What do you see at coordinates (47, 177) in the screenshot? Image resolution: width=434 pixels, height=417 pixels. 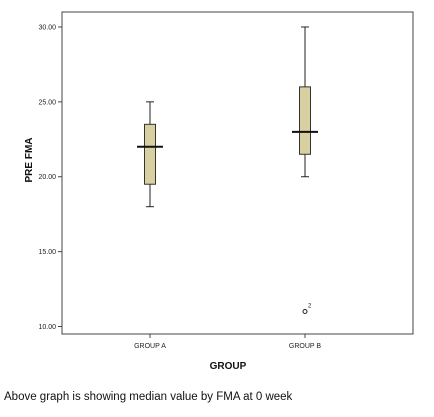 I see `y-tick-label: 20.00` at bounding box center [47, 177].